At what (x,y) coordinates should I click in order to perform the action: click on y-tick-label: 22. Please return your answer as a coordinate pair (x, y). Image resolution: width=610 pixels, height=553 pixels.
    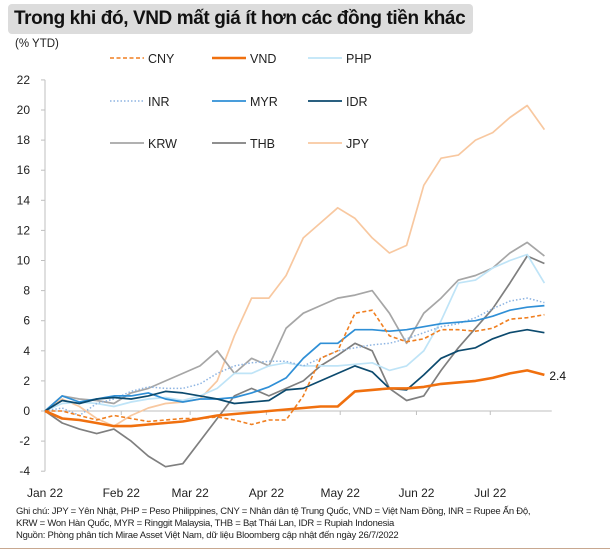
    Looking at the image, I should click on (24, 80).